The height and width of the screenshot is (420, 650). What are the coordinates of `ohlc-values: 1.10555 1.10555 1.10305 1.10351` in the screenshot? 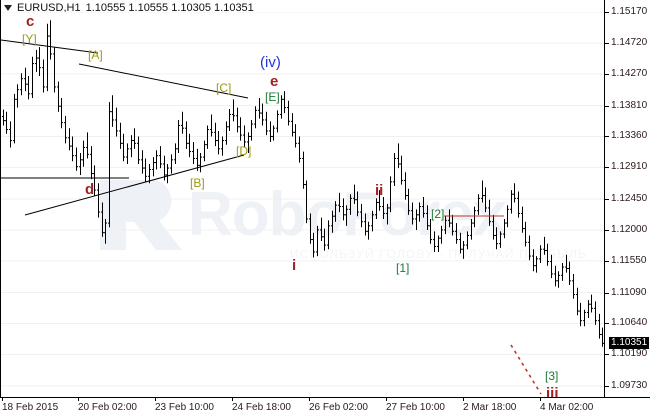 It's located at (169, 8).